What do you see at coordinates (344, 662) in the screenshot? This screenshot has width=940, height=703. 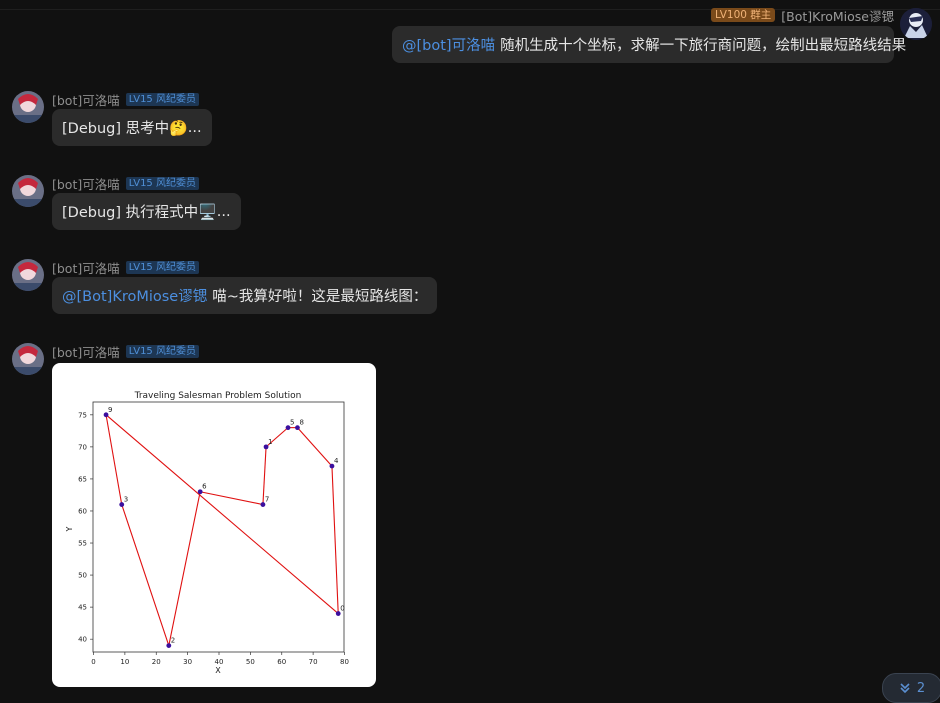 I see `x-tick-label: 80` at bounding box center [344, 662].